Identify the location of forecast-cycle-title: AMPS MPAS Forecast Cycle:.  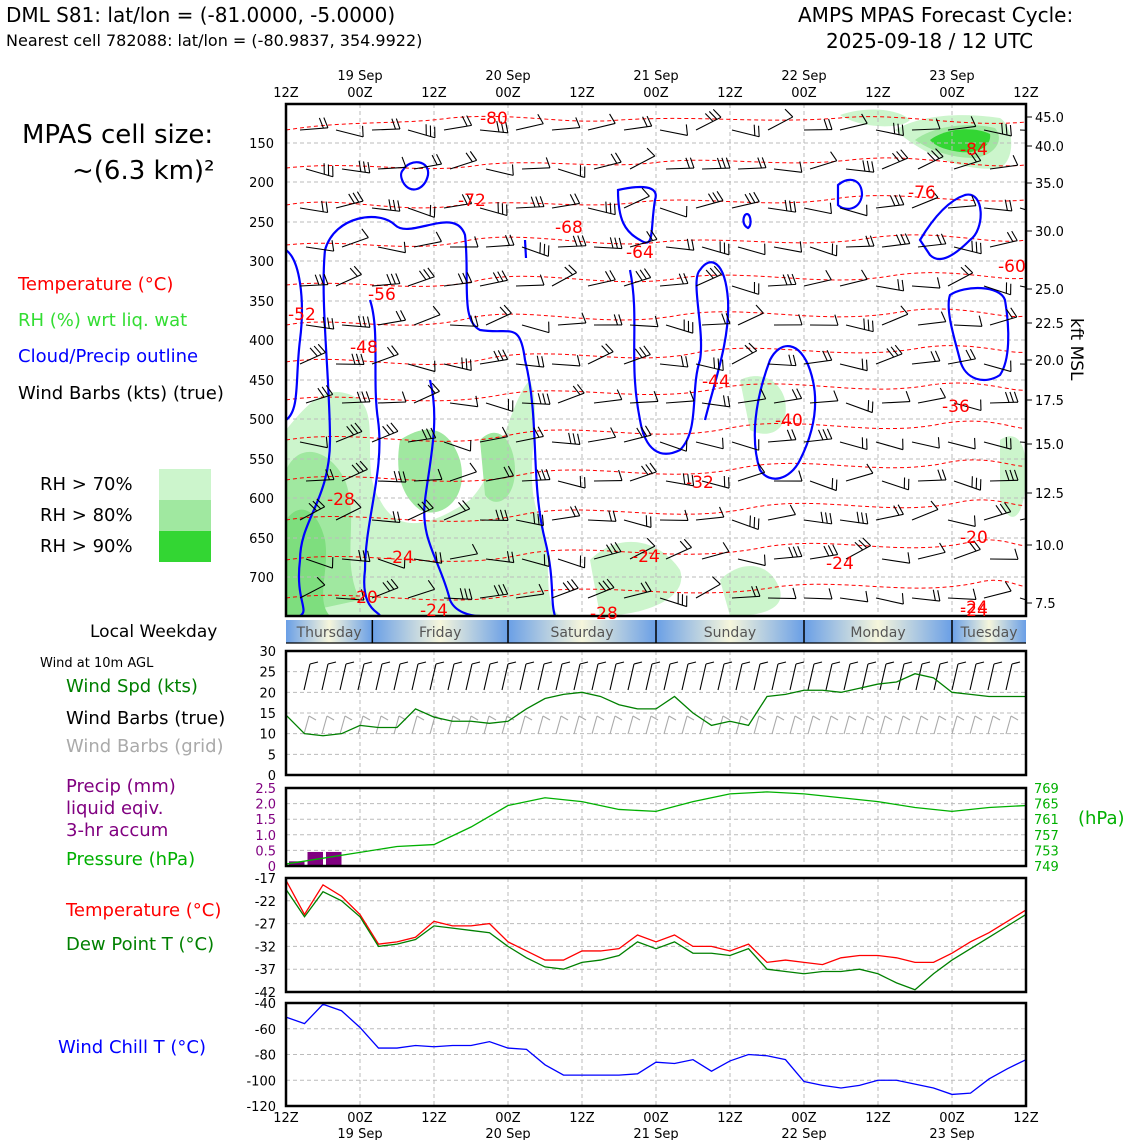
(936, 15).